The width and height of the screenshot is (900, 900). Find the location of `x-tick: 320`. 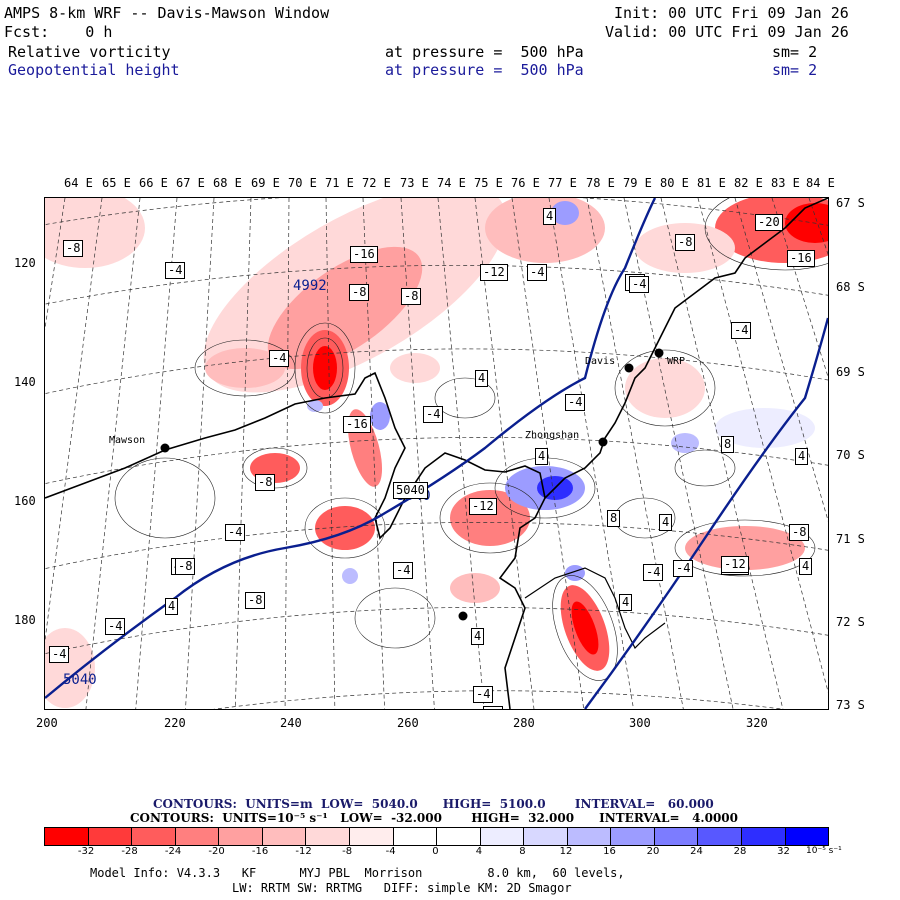

x-tick: 320 is located at coordinates (757, 723).